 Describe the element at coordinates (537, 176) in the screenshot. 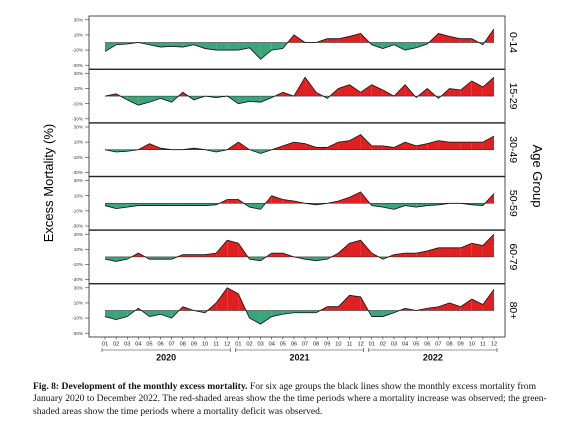

I see `right-axis-title: Age Group` at that location.